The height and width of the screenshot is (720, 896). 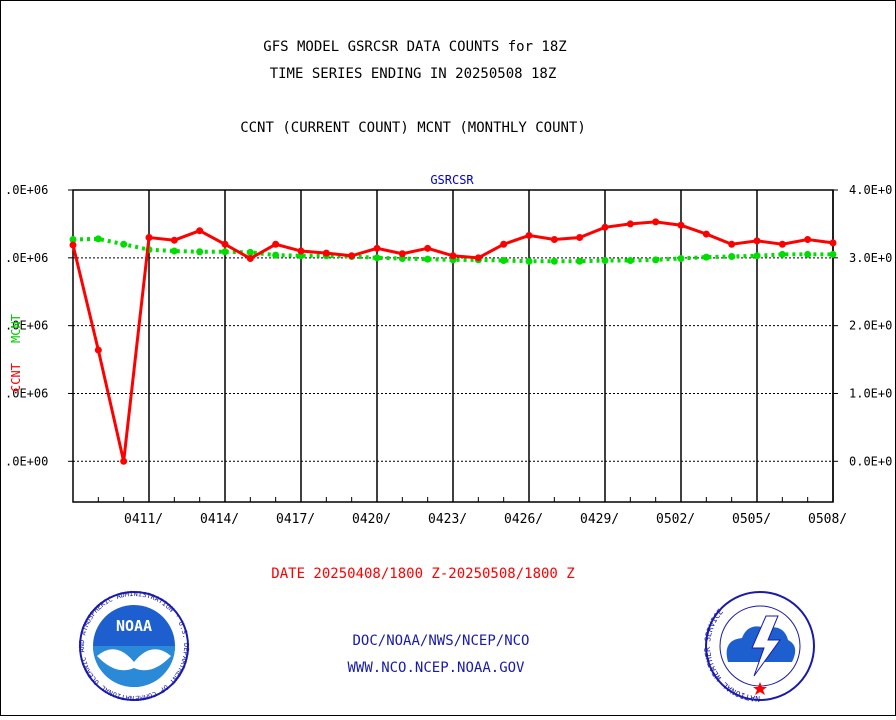 What do you see at coordinates (414, 47) in the screenshot?
I see `chart-title-line1: GFS MODEL GSRCSR DATA COUNTS for 18Z` at bounding box center [414, 47].